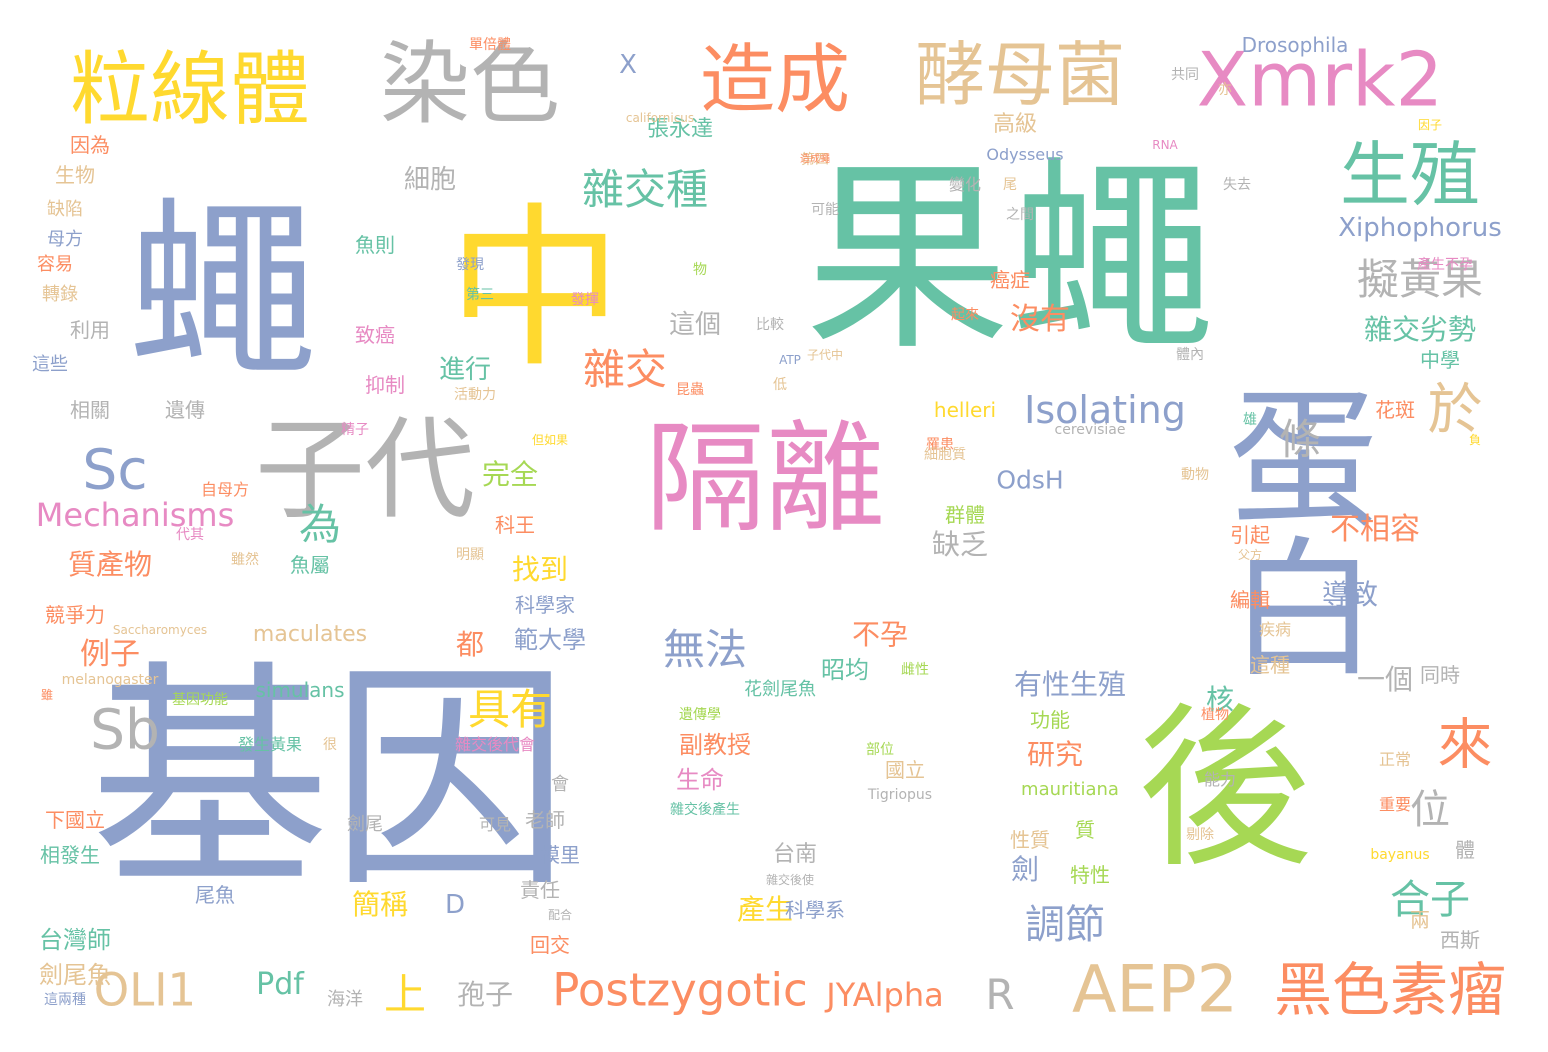 The height and width of the screenshot is (1052, 1548). Describe the element at coordinates (1445, 265) in the screenshot. I see `cloud-word: 產生不孕` at that location.